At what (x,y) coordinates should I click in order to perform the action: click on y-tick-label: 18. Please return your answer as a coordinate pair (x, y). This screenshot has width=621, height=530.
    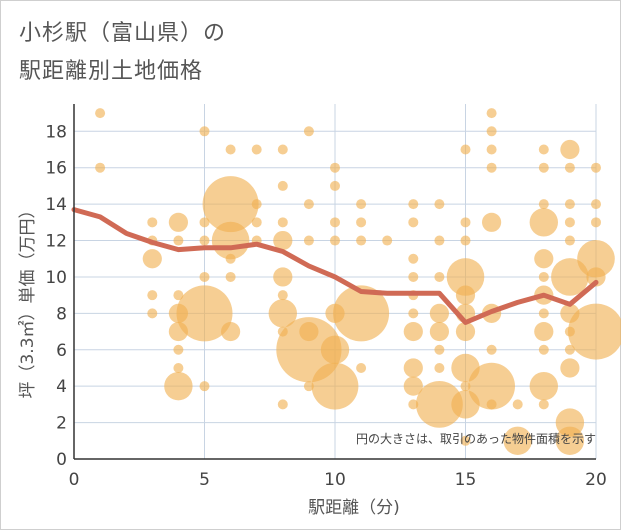
    Looking at the image, I should click on (56, 132).